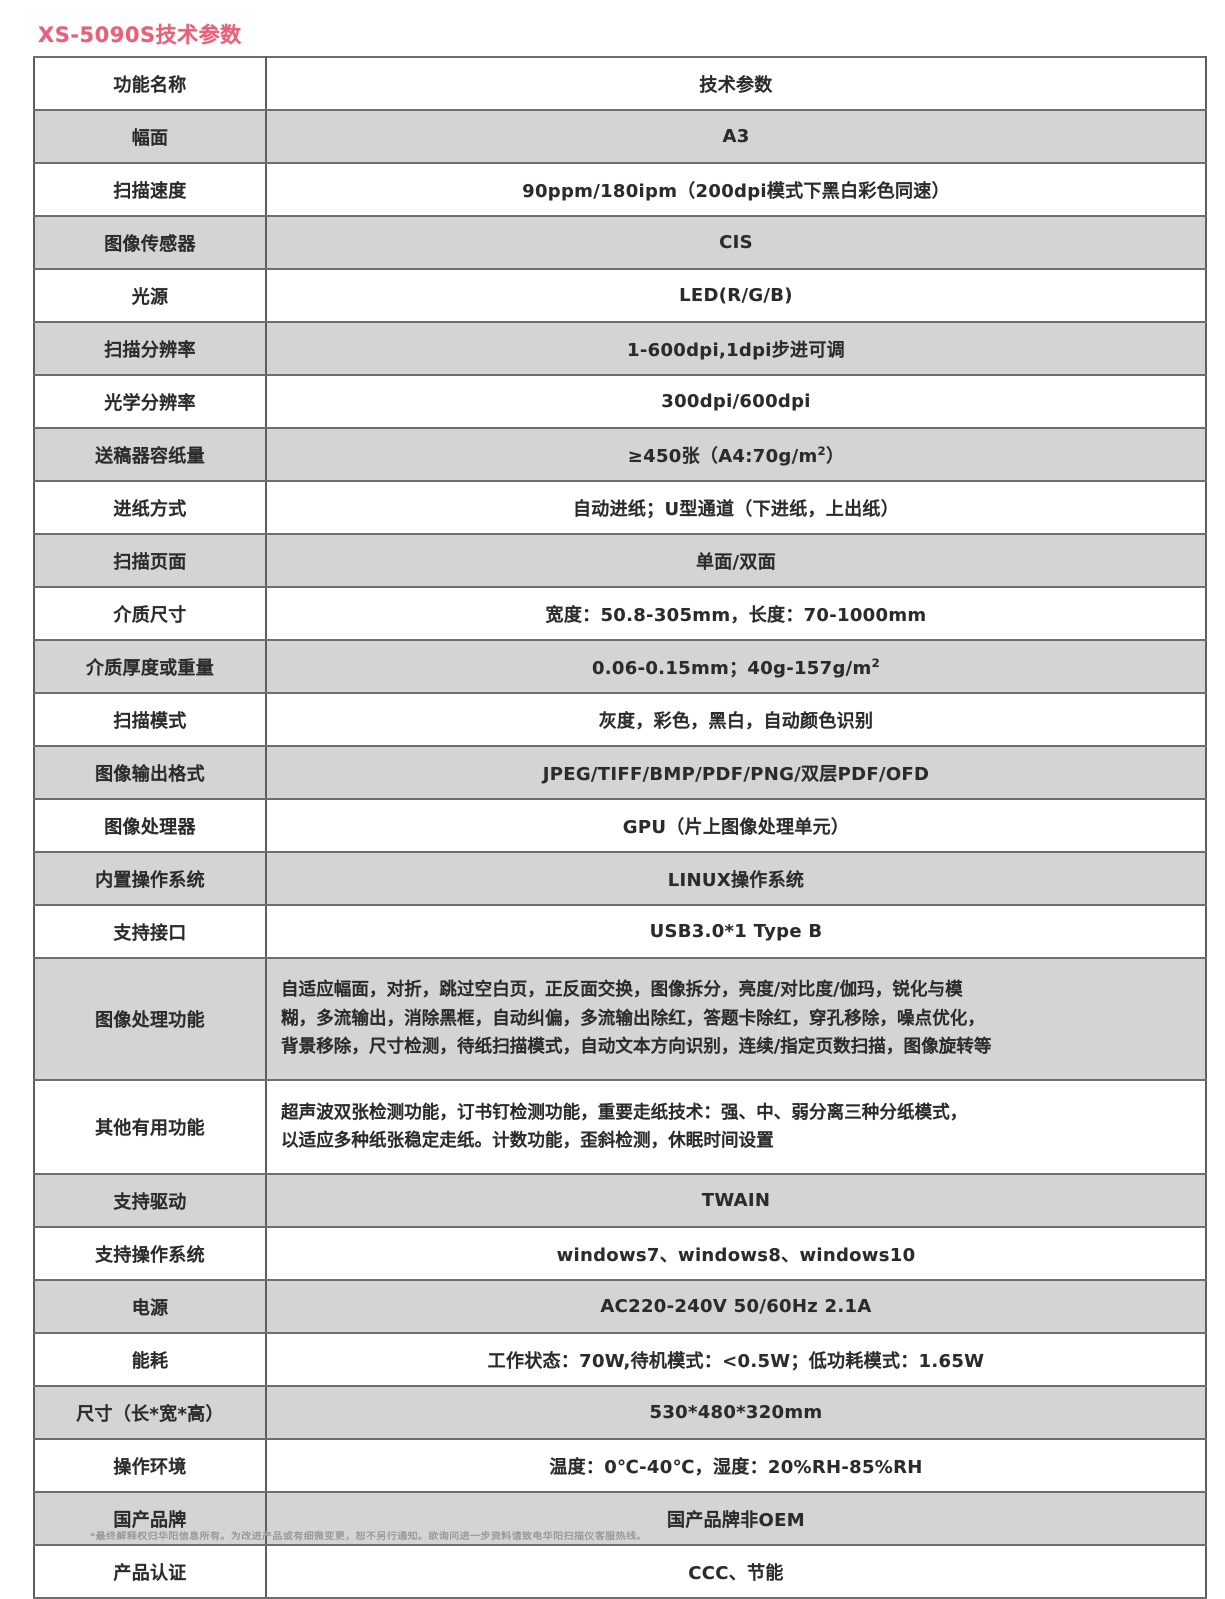 The width and height of the screenshot is (1225, 1599). I want to click on spec-value-cell: TWAIN, so click(736, 1200).